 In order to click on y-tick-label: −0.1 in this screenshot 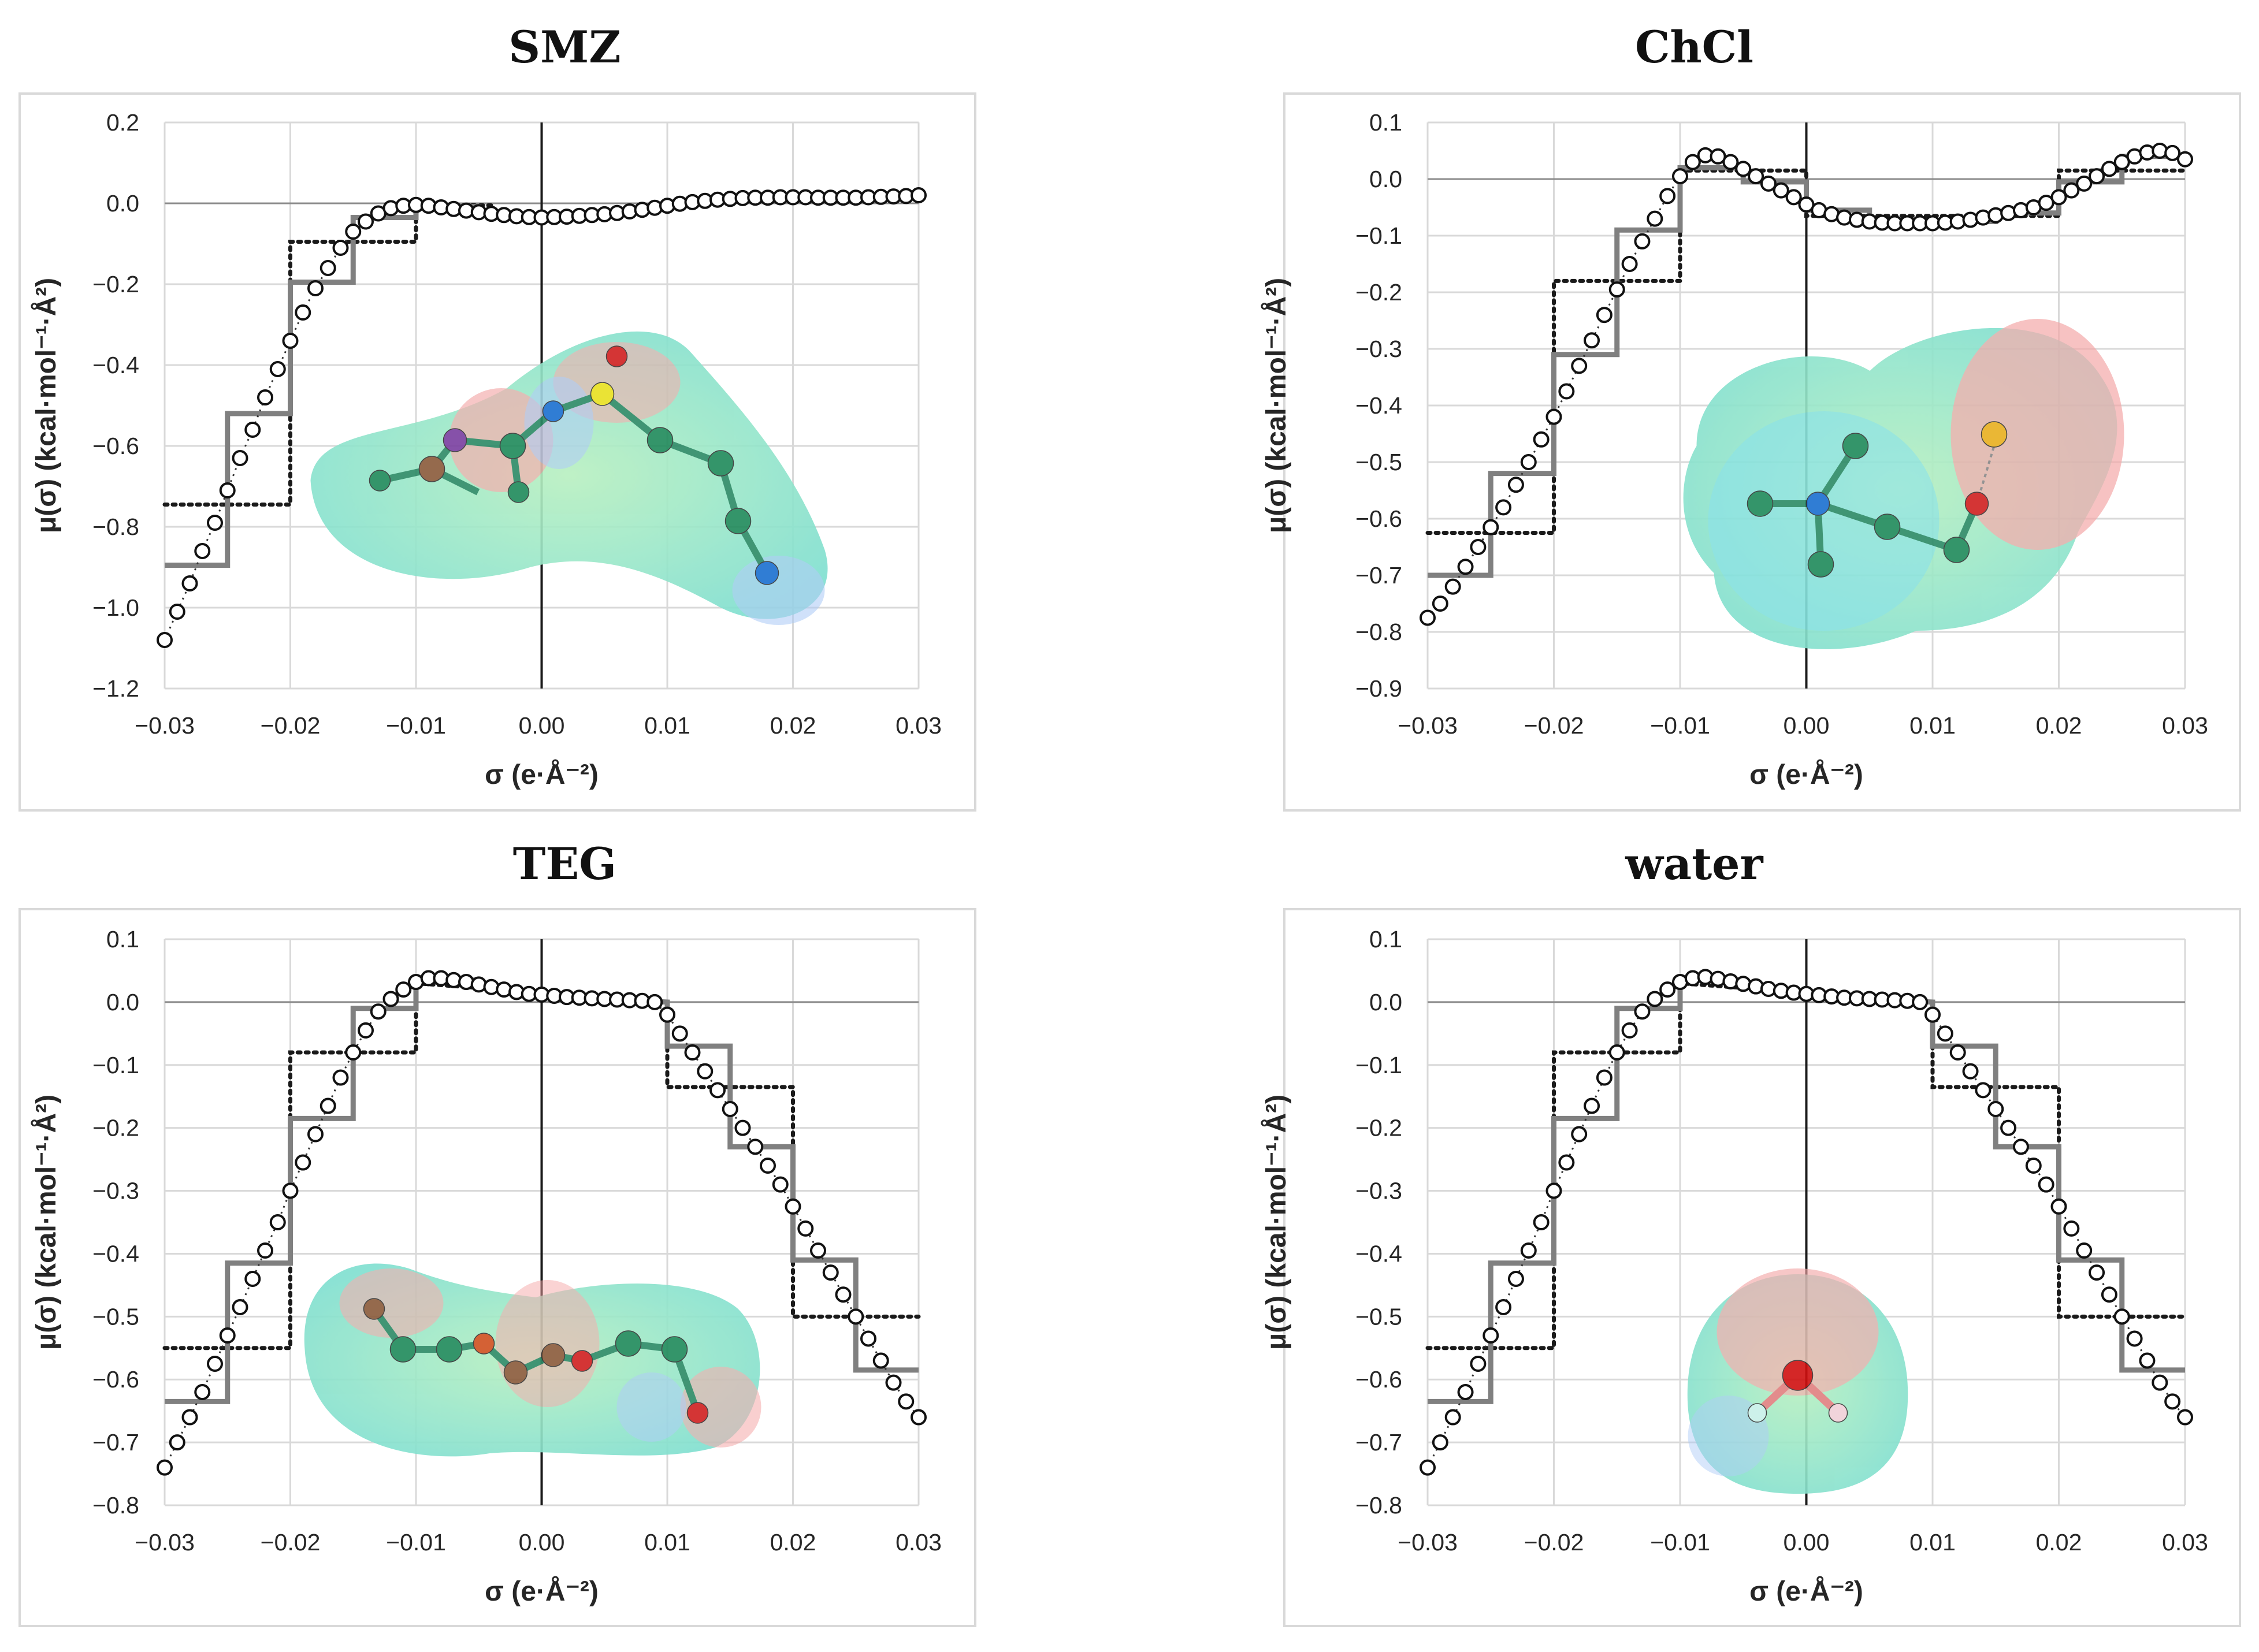, I will do `click(1379, 1065)`.